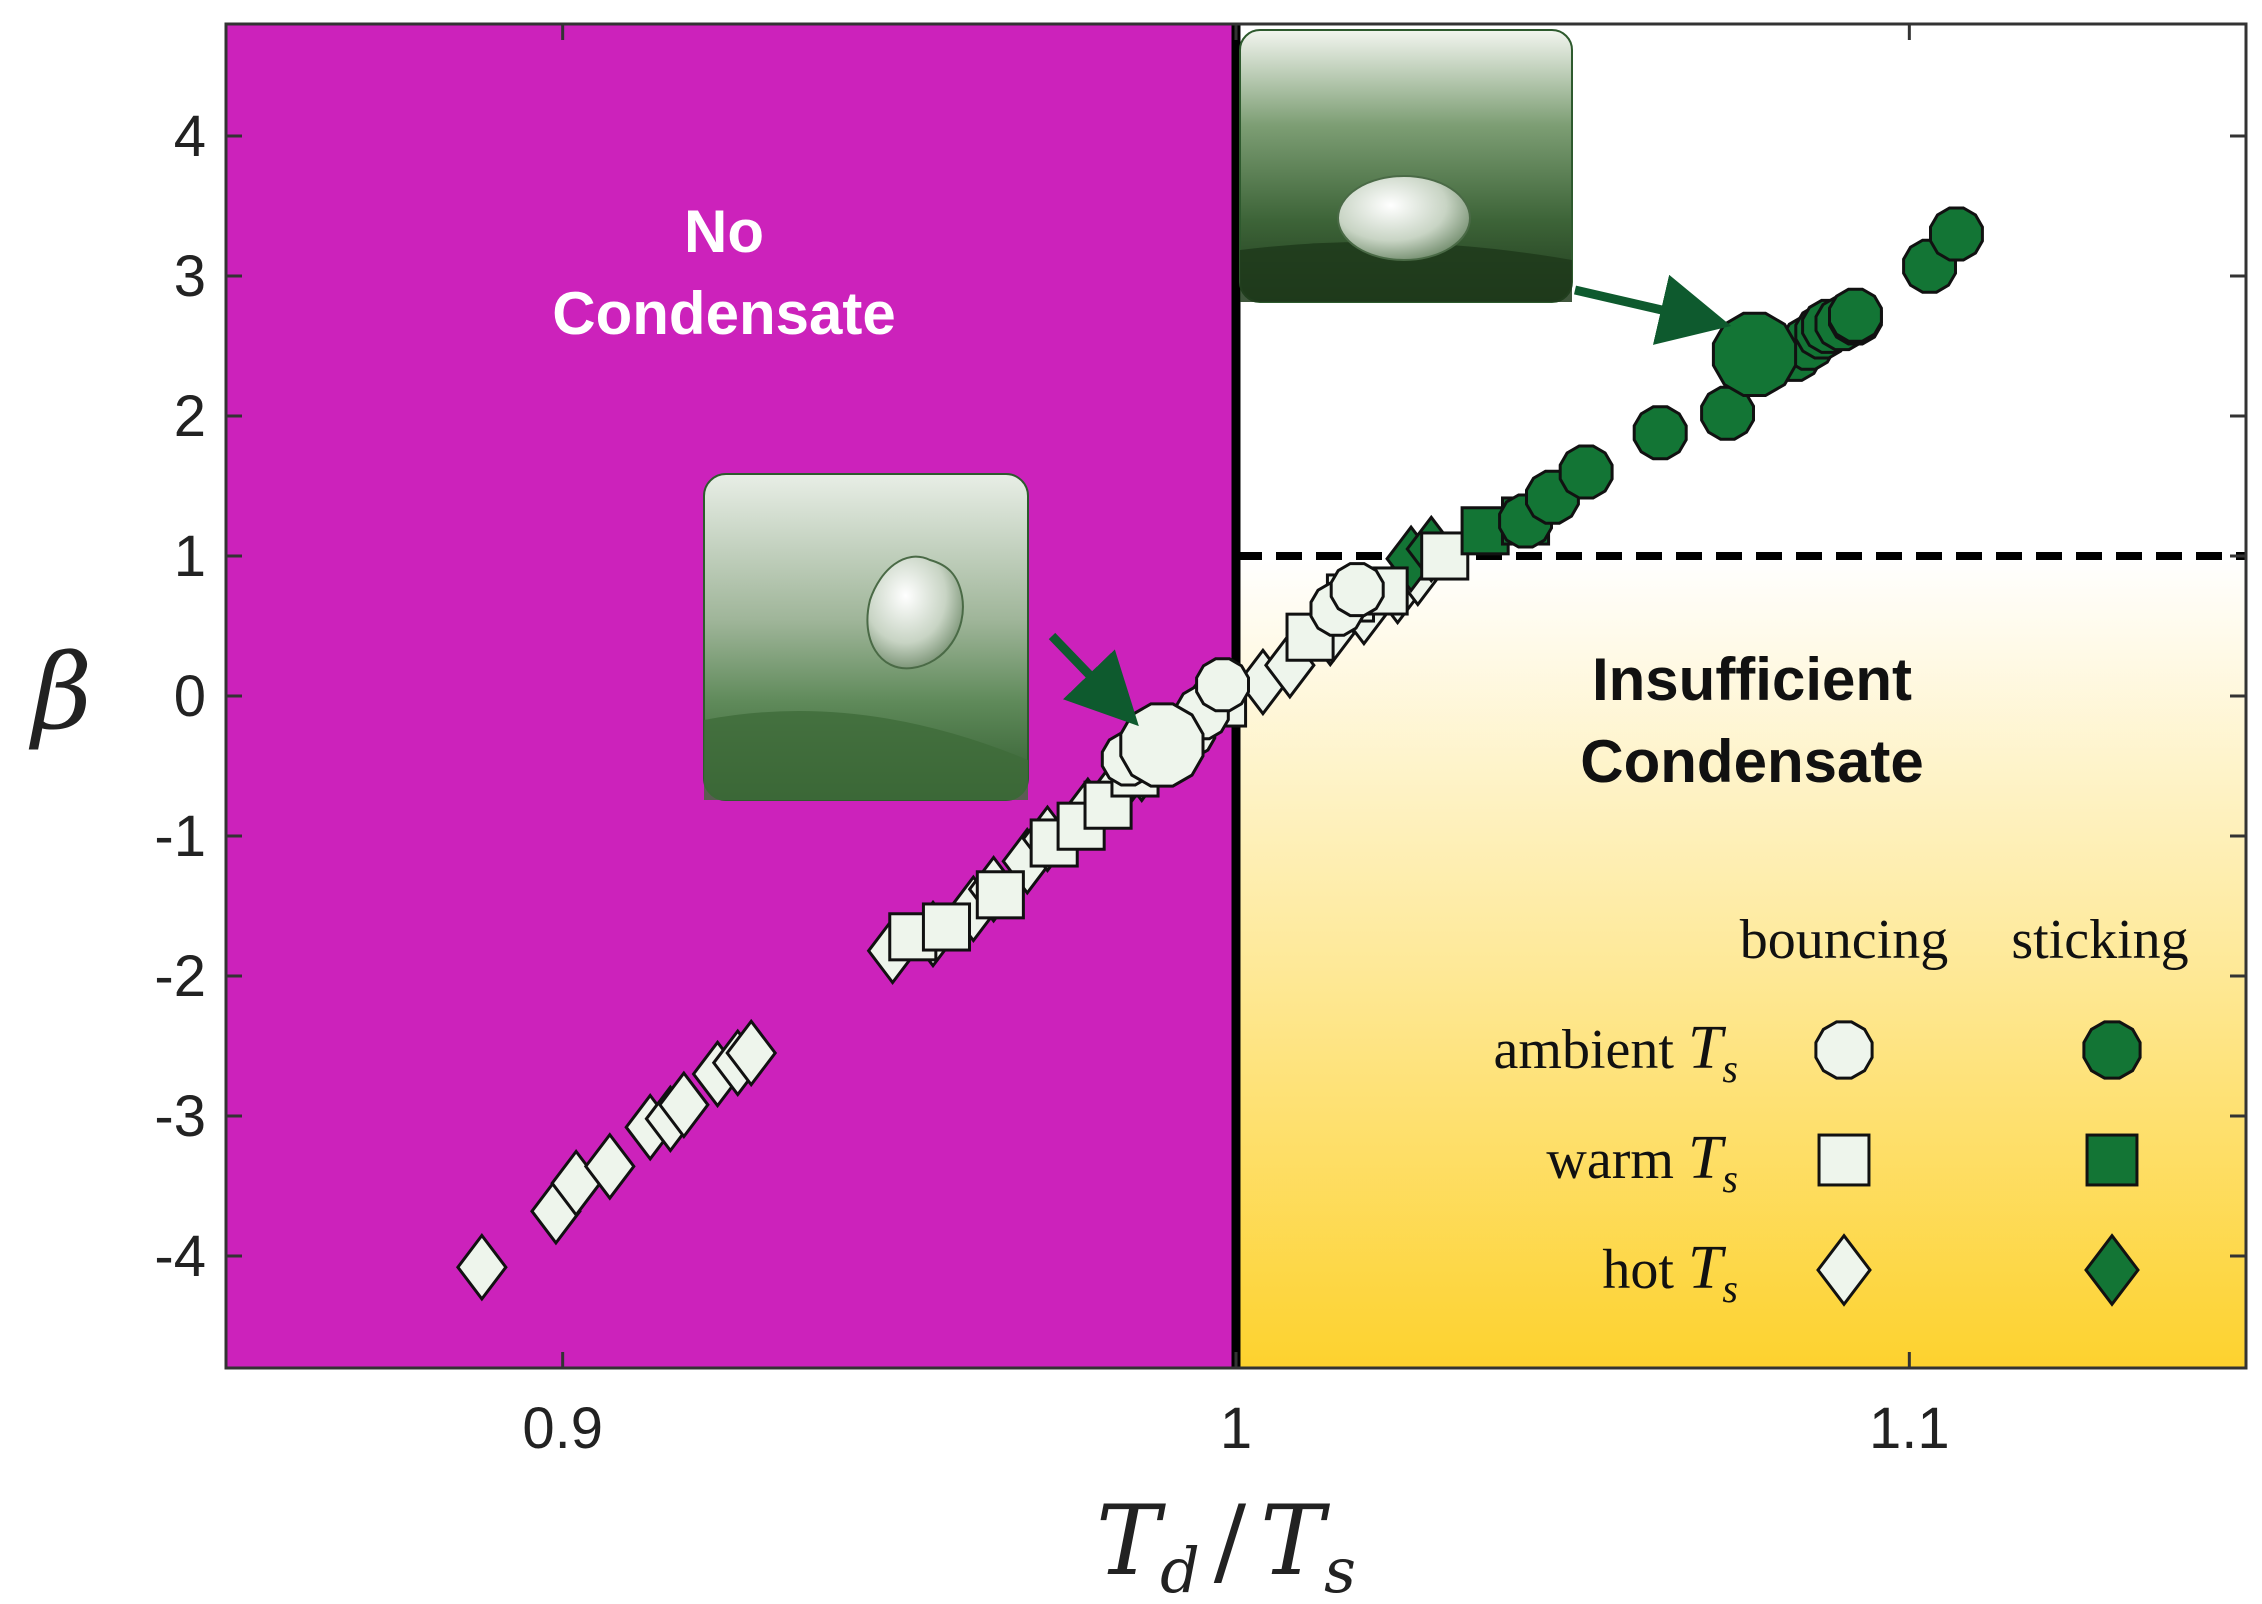  What do you see at coordinates (1236, 1428) in the screenshot?
I see `x-tick-label: 1` at bounding box center [1236, 1428].